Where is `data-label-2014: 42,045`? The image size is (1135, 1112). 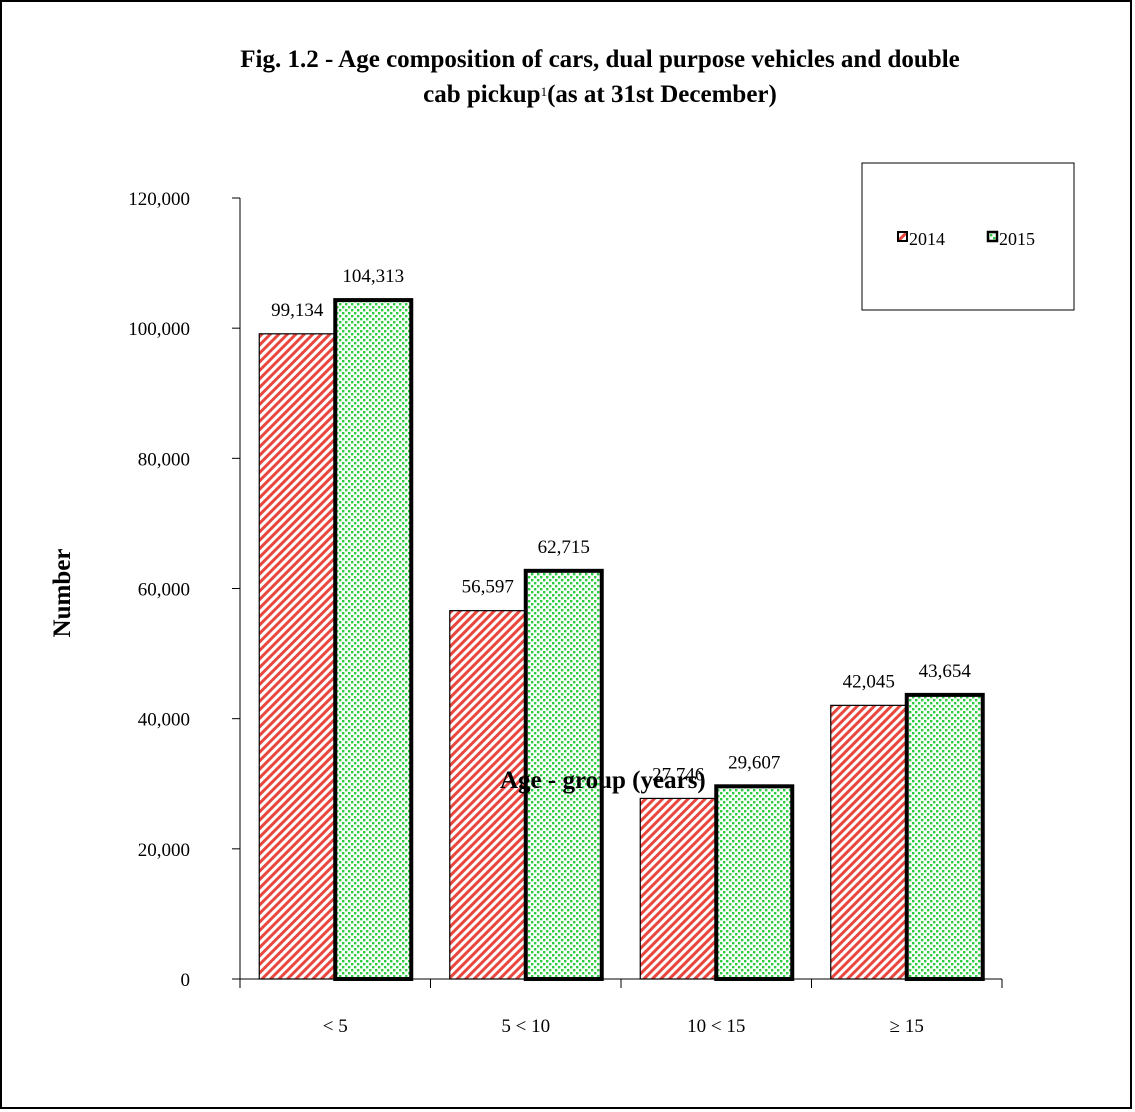
data-label-2014: 42,045 is located at coordinates (869, 681).